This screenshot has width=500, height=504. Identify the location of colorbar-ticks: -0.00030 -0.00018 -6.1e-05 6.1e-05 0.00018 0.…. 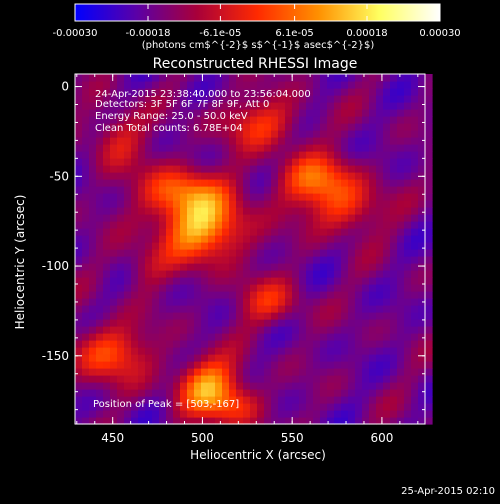
(257, 21).